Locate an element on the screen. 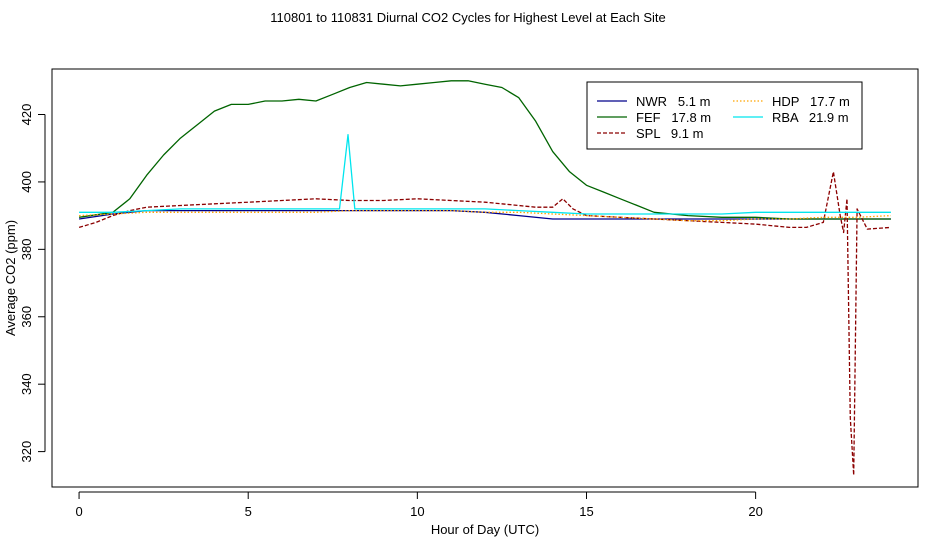 Image resolution: width=936 pixels, height=540 pixels. y-tick-label: 400 is located at coordinates (26, 182).